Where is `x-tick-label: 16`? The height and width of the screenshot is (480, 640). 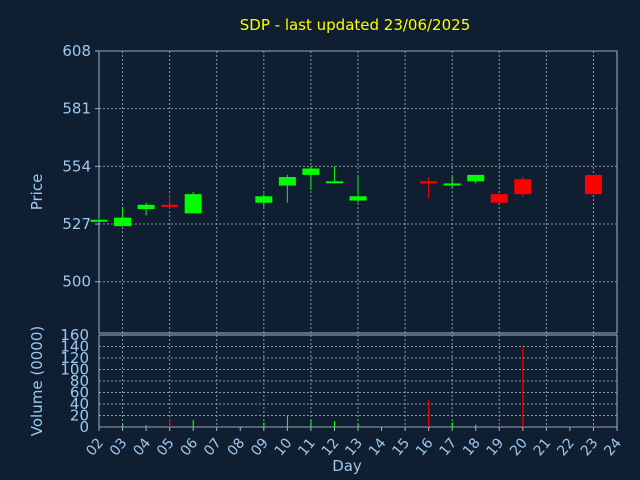
x-tick-label: 16 is located at coordinates (425, 447).